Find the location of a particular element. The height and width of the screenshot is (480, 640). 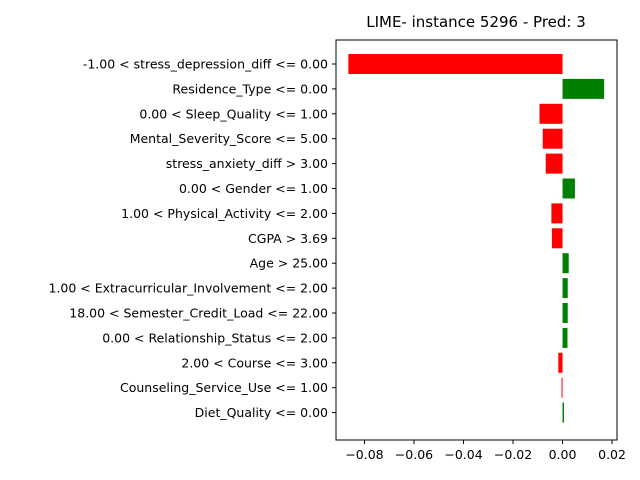

category-label-12: 2.00 < Course <= 3.00 is located at coordinates (254, 362).